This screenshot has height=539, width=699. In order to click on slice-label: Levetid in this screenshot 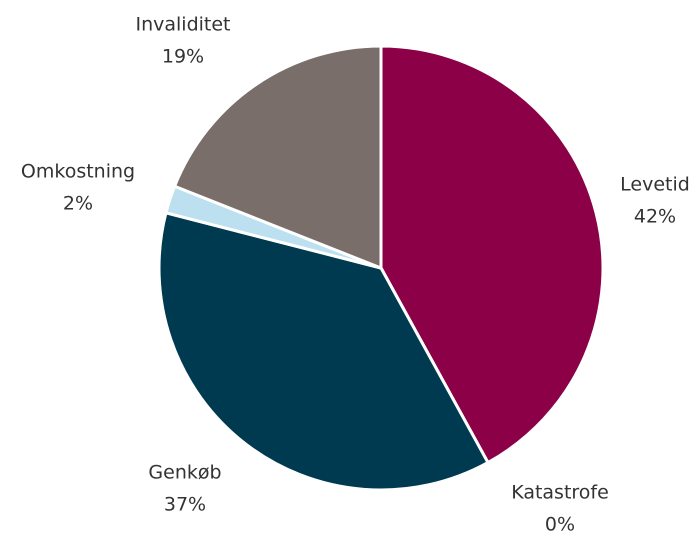, I will do `click(655, 185)`.